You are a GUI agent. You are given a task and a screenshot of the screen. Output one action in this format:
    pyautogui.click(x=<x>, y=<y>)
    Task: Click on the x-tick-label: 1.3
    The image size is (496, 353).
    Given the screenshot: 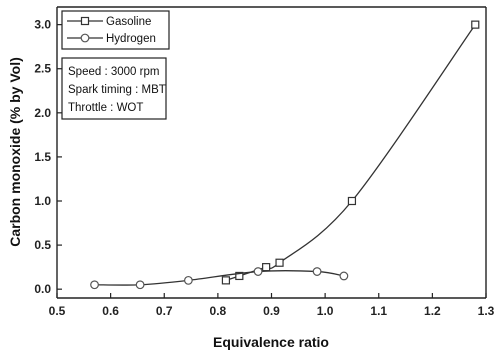 What is the action you would take?
    pyautogui.click(x=486, y=311)
    